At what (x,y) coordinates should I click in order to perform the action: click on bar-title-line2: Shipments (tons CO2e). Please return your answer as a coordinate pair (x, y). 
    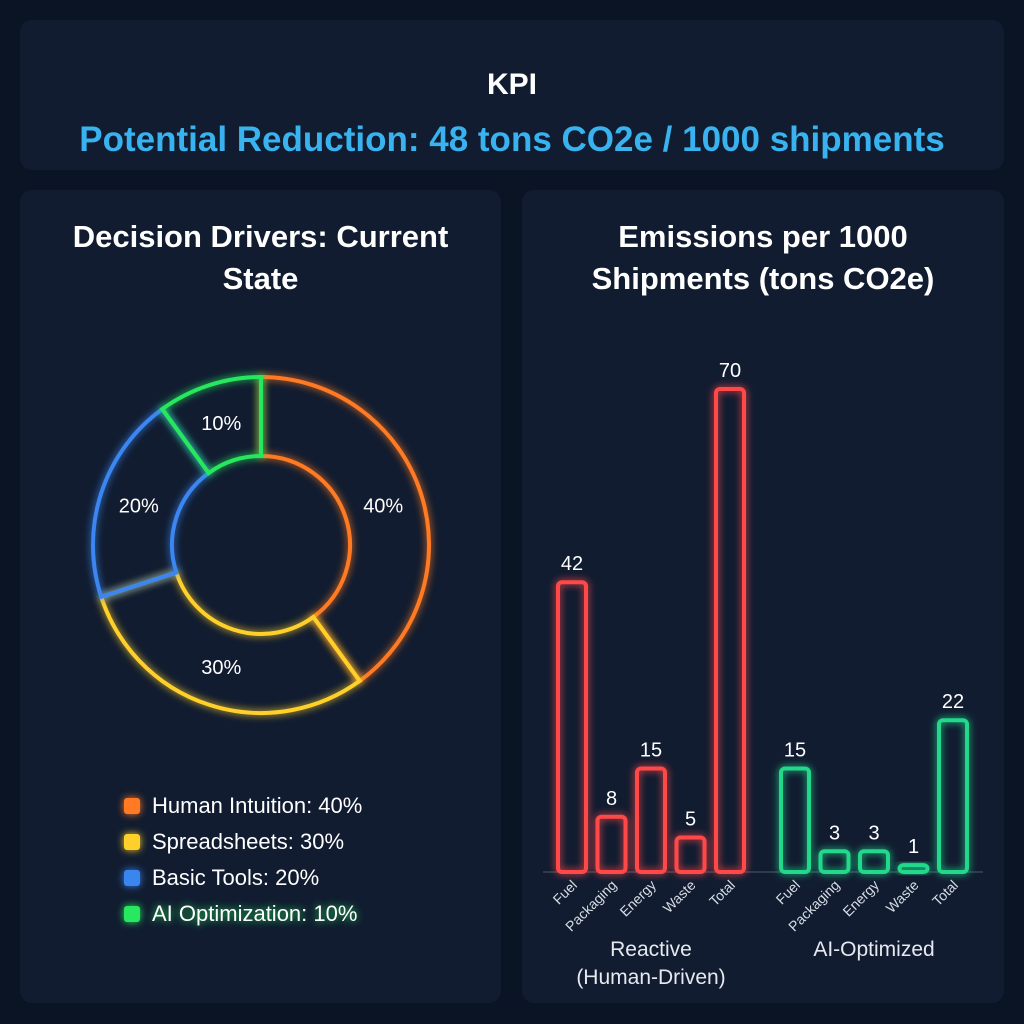
    Looking at the image, I should click on (763, 278).